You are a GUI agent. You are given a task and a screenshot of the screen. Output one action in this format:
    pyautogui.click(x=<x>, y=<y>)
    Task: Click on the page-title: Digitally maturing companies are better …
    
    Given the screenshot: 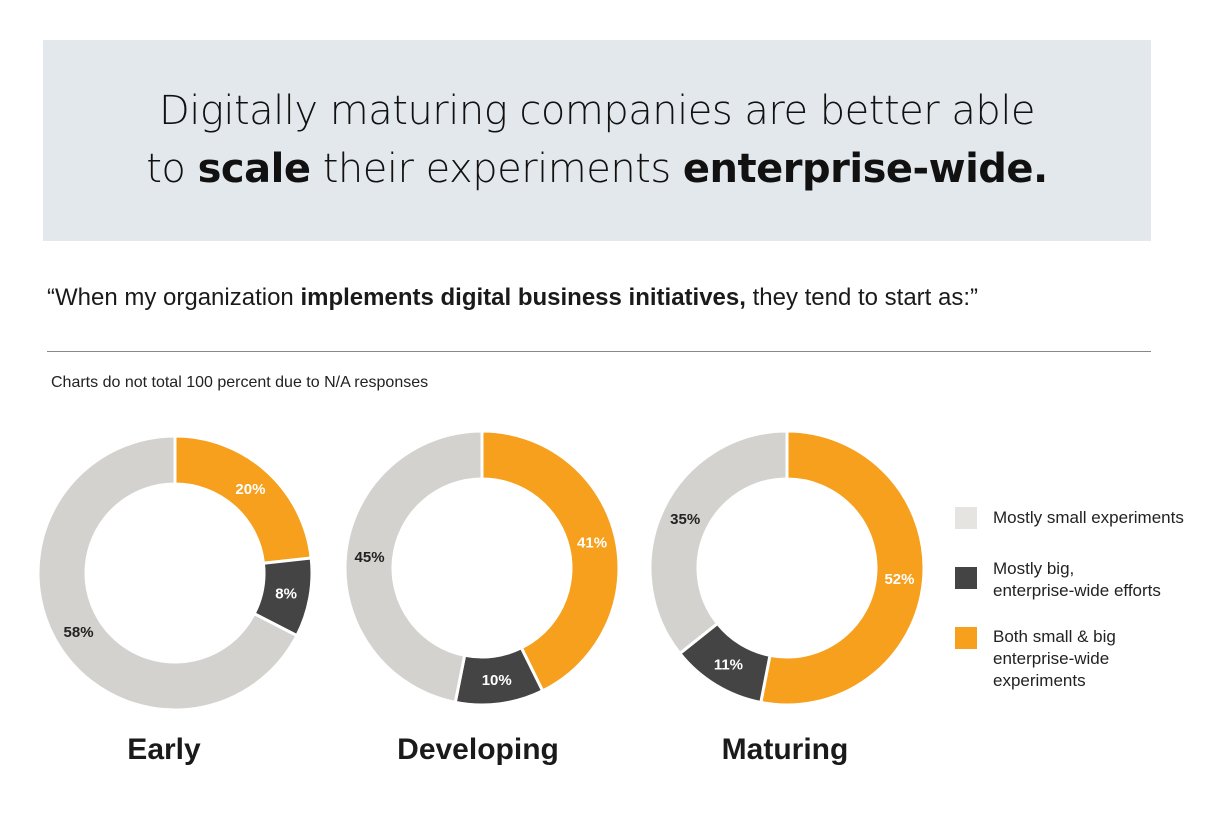 What is the action you would take?
    pyautogui.click(x=597, y=140)
    